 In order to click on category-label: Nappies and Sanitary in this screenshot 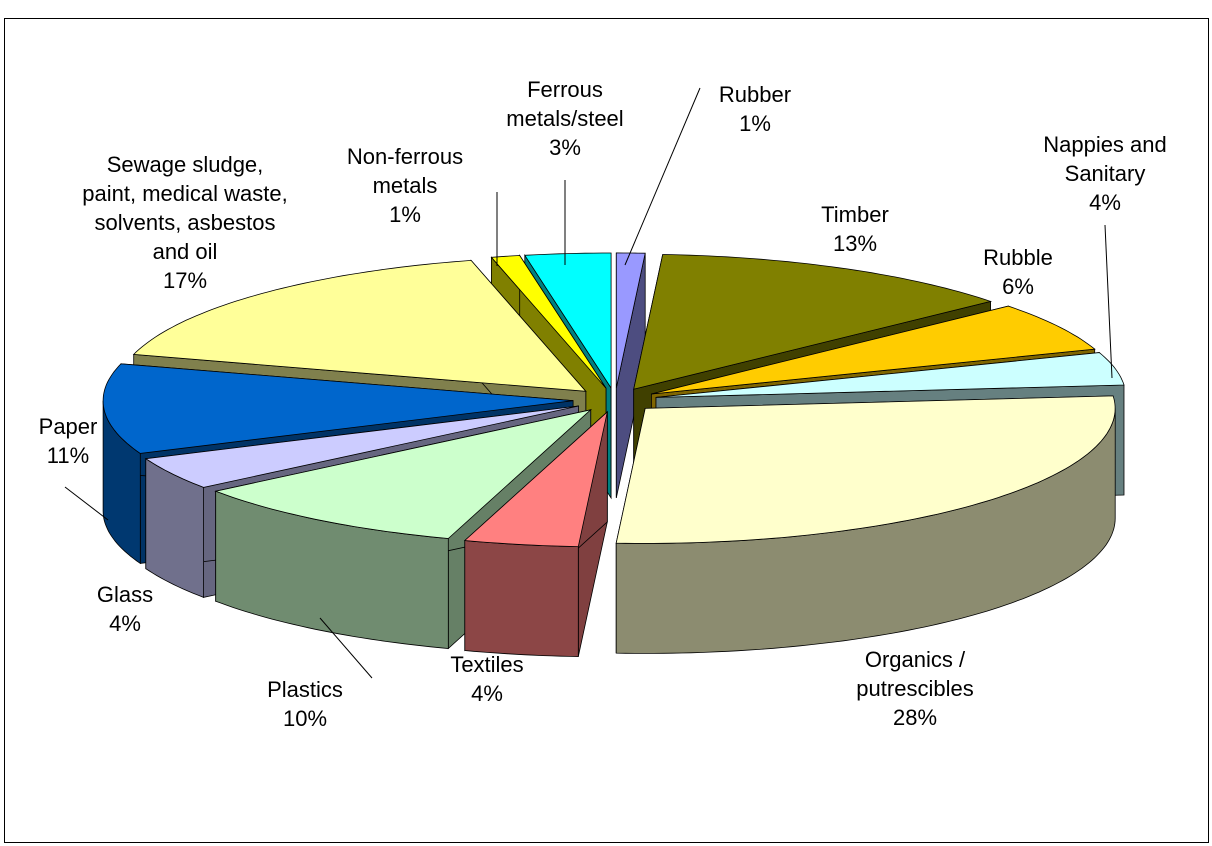, I will do `click(1105, 159)`.